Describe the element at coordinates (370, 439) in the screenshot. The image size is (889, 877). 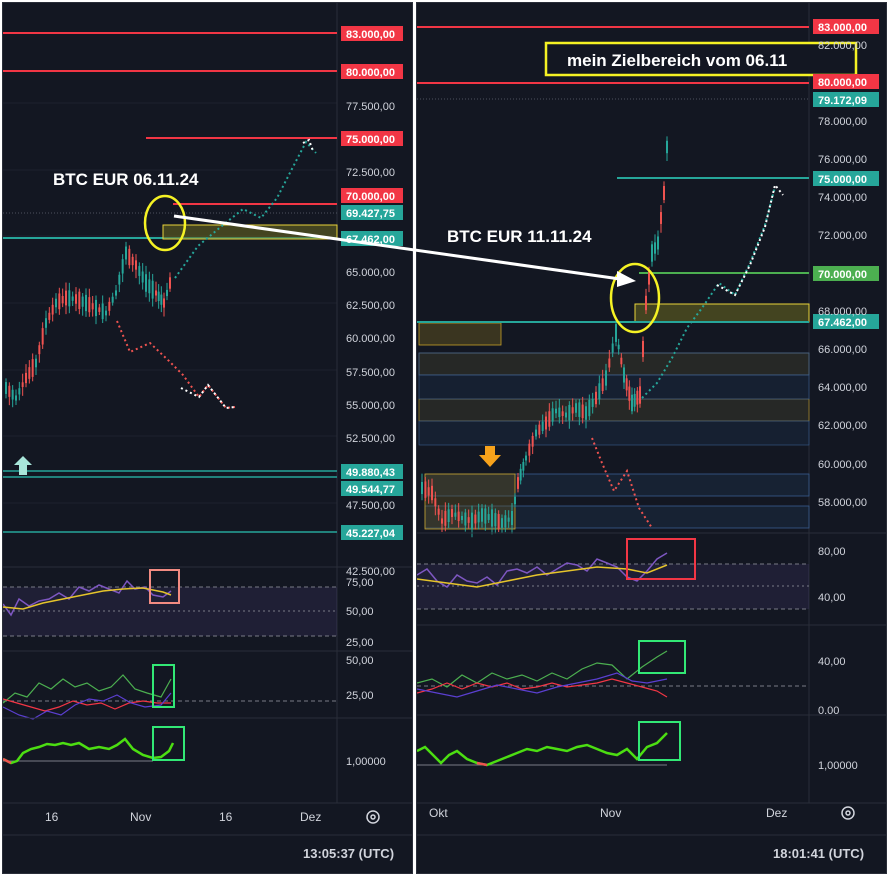
I see `tick-52500: 52.500,00` at that location.